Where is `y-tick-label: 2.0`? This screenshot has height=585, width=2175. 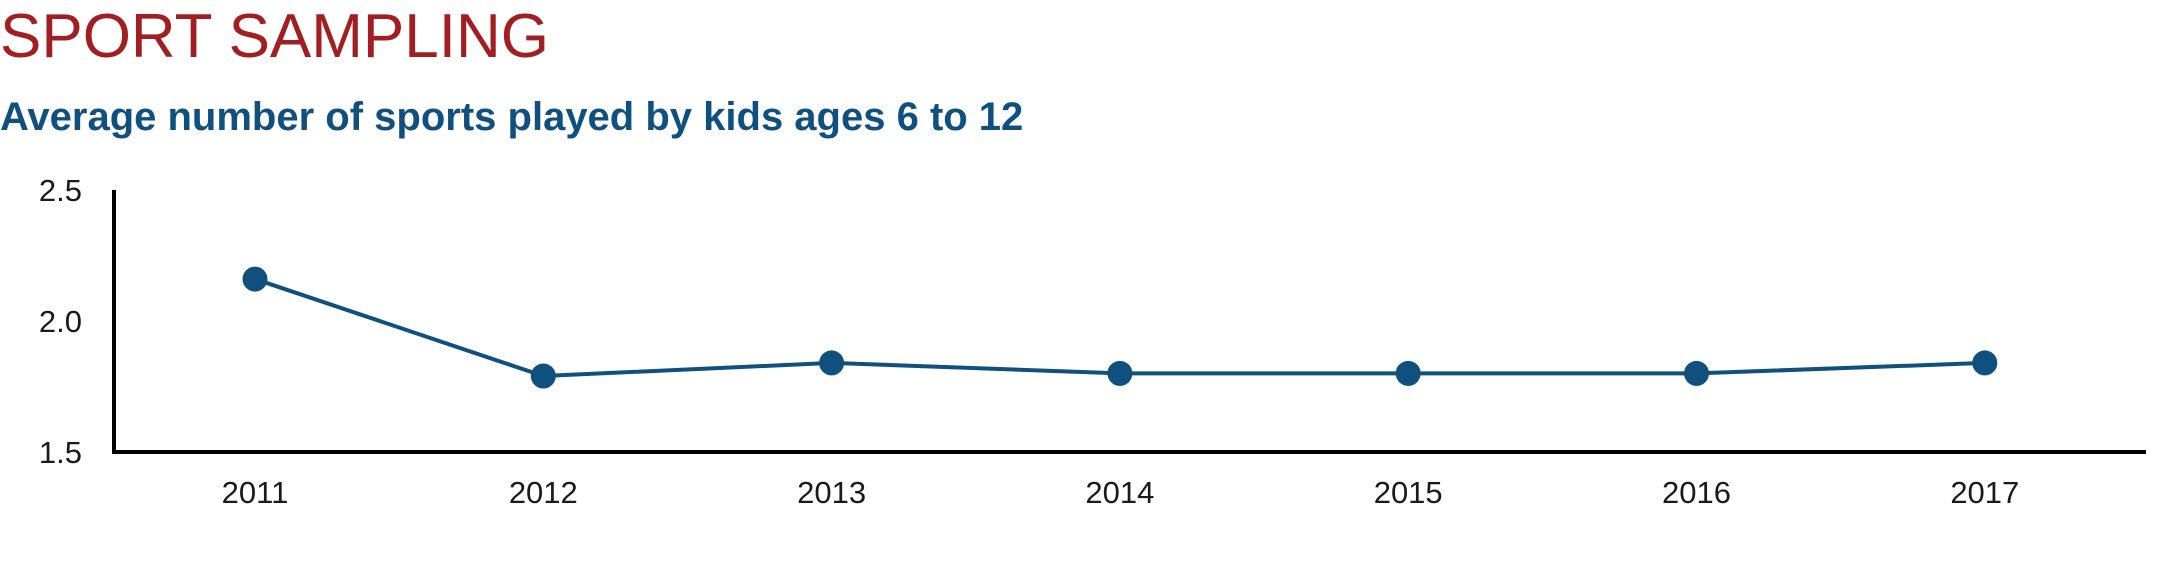 y-tick-label: 2.0 is located at coordinates (60, 321).